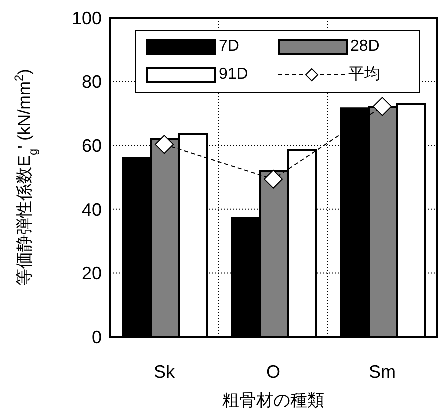  Describe the element at coordinates (87, 18) in the screenshot. I see `y-tick-label: 100` at that location.